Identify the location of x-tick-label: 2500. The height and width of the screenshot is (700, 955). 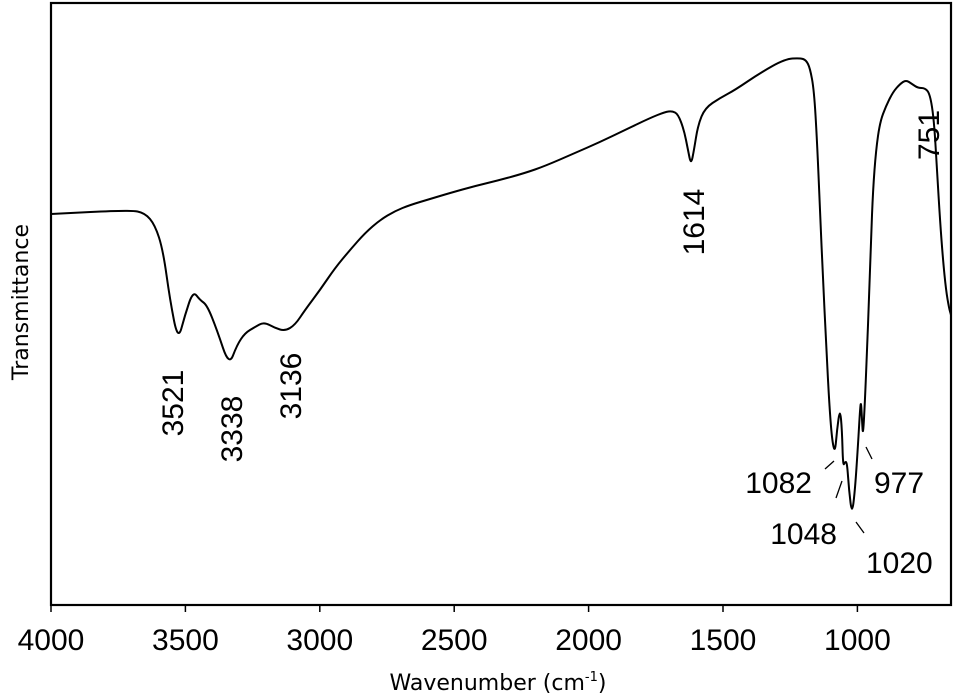
(454, 640).